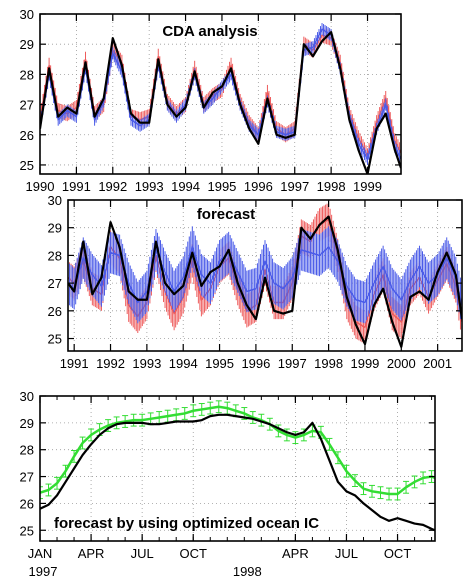 Image resolution: width=474 pixels, height=585 pixels. What do you see at coordinates (40, 553) in the screenshot?
I see `x-tick-label: JAN` at bounding box center [40, 553].